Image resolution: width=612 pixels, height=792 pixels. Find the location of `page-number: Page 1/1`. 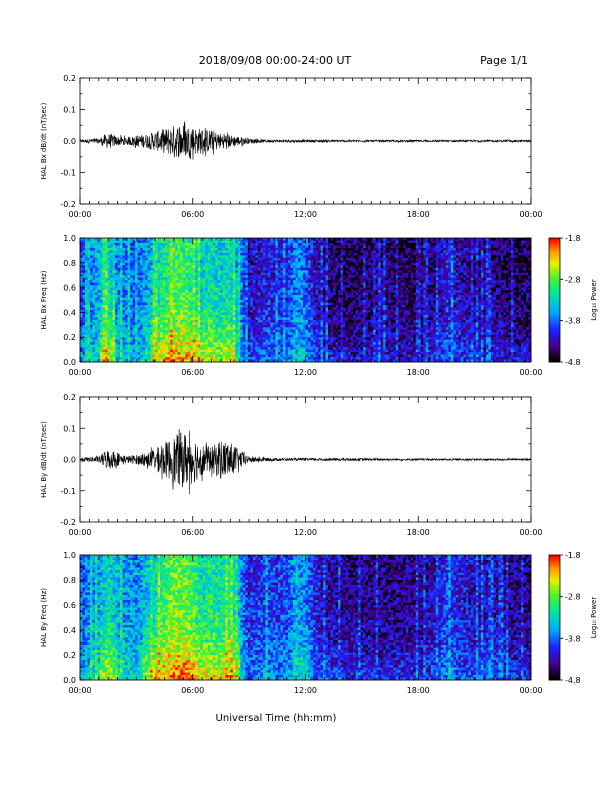

page-number: Page 1/1 is located at coordinates (504, 60).